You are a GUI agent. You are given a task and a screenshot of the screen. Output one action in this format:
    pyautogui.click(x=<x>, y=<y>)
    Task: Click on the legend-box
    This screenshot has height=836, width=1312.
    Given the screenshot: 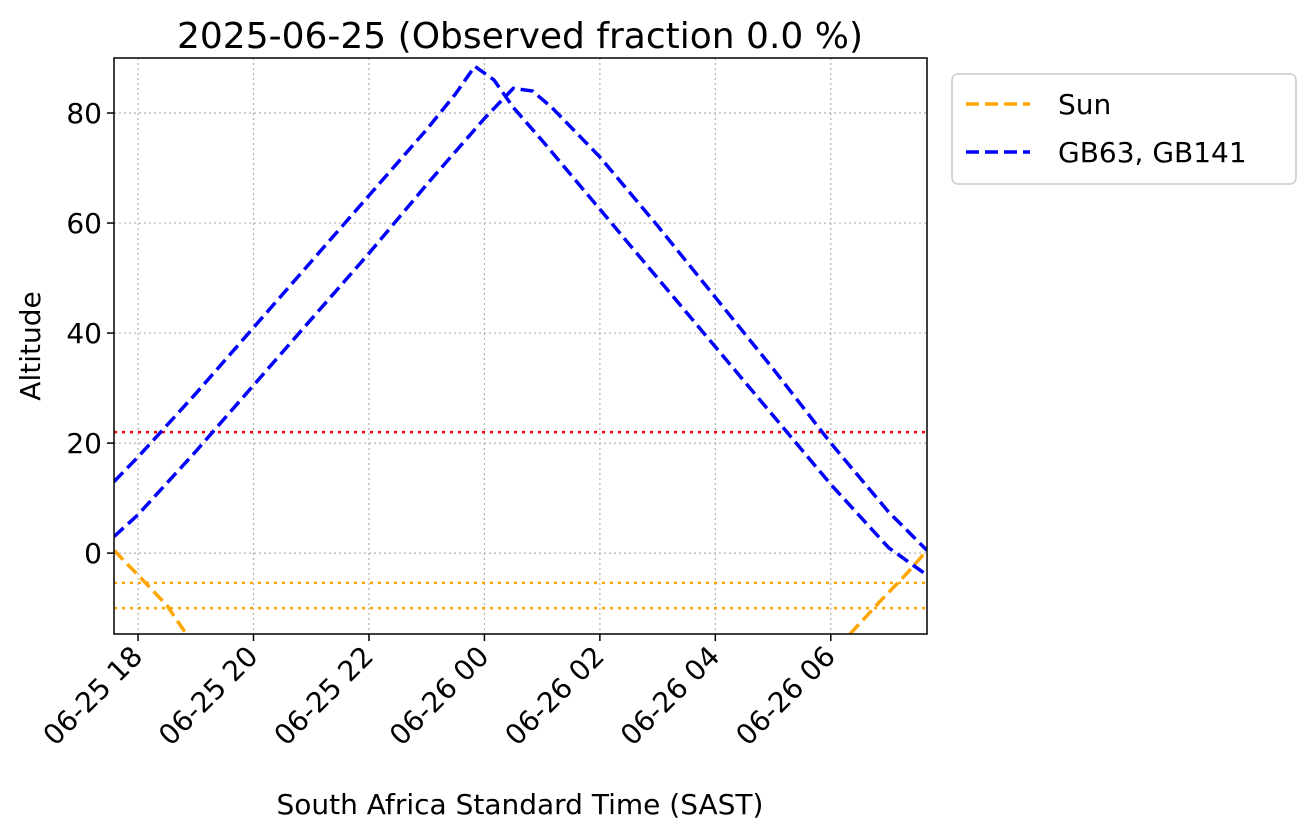 What is the action you would take?
    pyautogui.click(x=1124, y=129)
    